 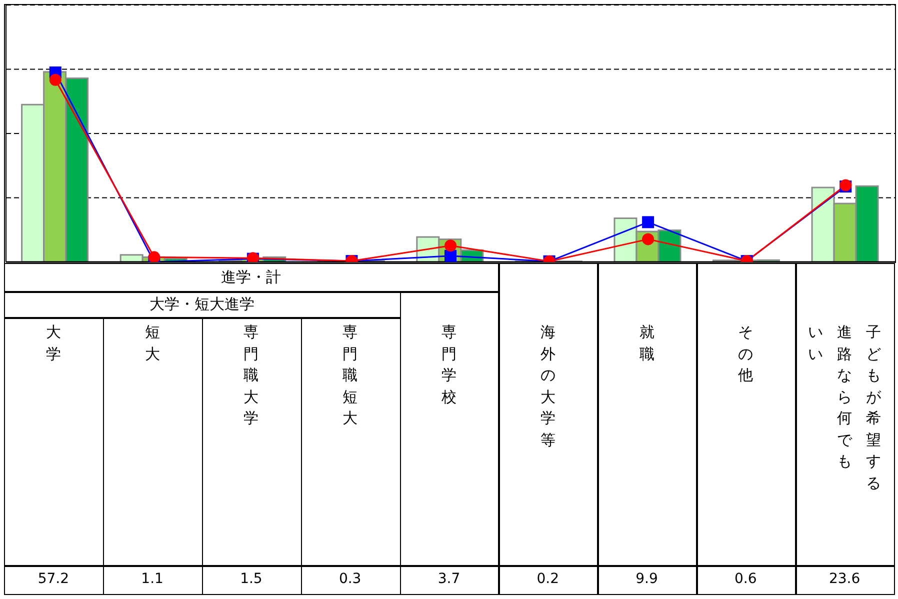 What do you see at coordinates (152, 579) in the screenshot?
I see `data-label: 1.1` at bounding box center [152, 579].